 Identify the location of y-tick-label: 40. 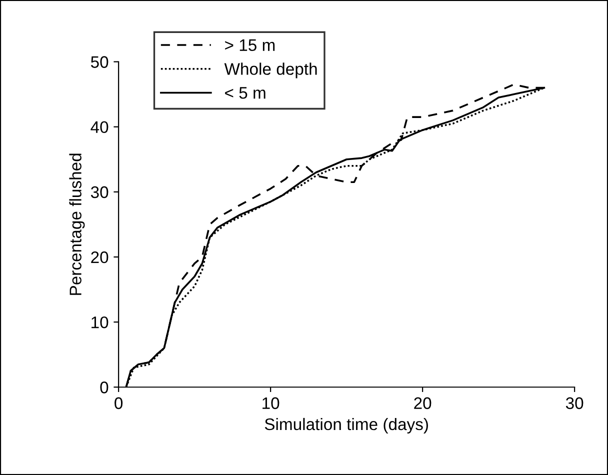
(99, 127).